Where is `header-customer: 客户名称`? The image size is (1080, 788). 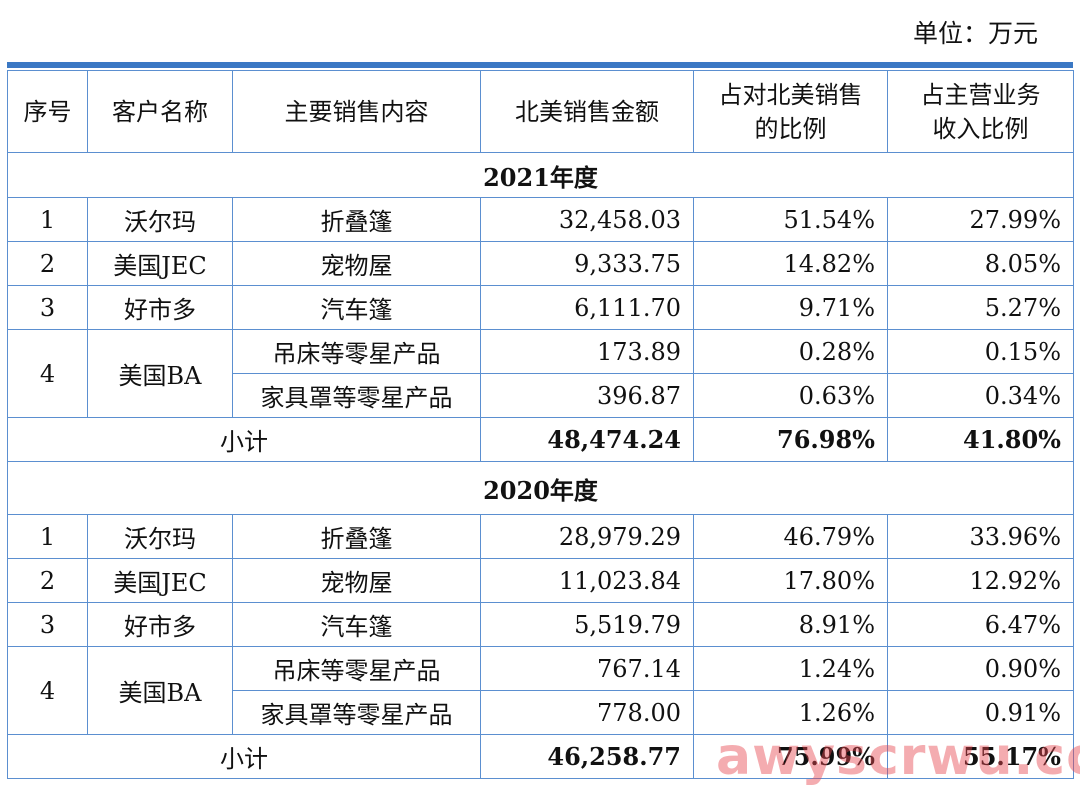 header-customer: 客户名称 is located at coordinates (160, 111).